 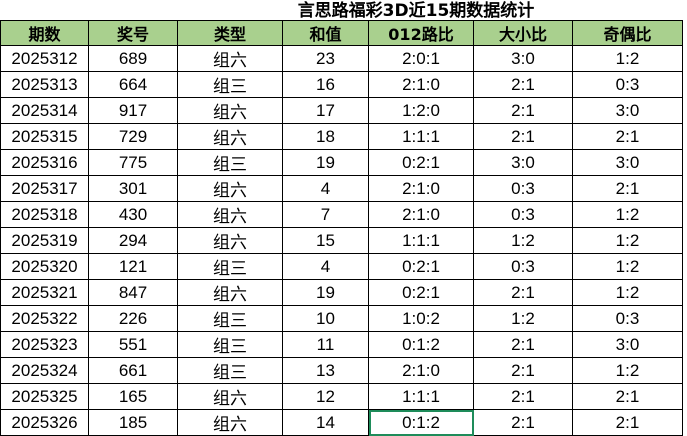 I want to click on column-header: 012路比, so click(x=421, y=33).